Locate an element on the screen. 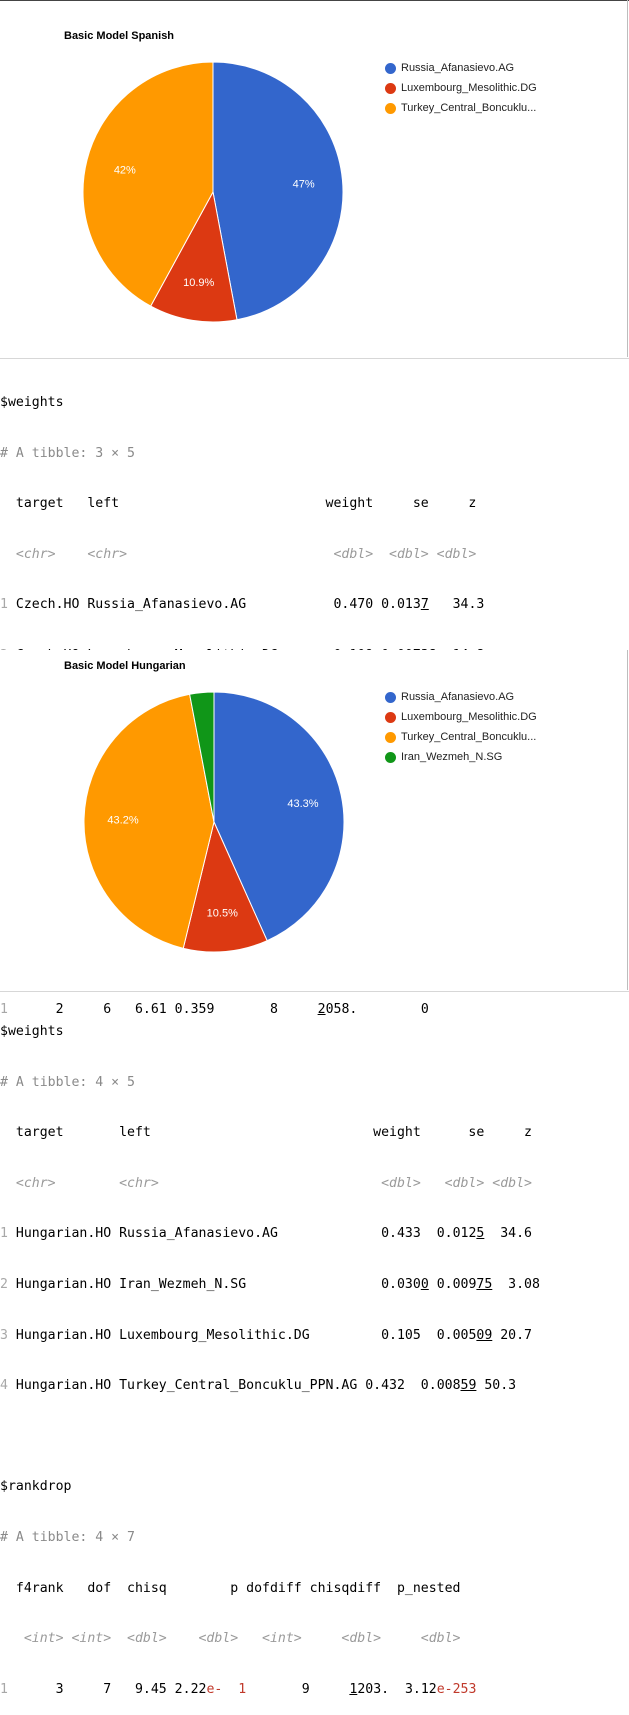 The height and width of the screenshot is (1715, 629). console-line: # A tibble: 3 × 5 is located at coordinates (67, 453).